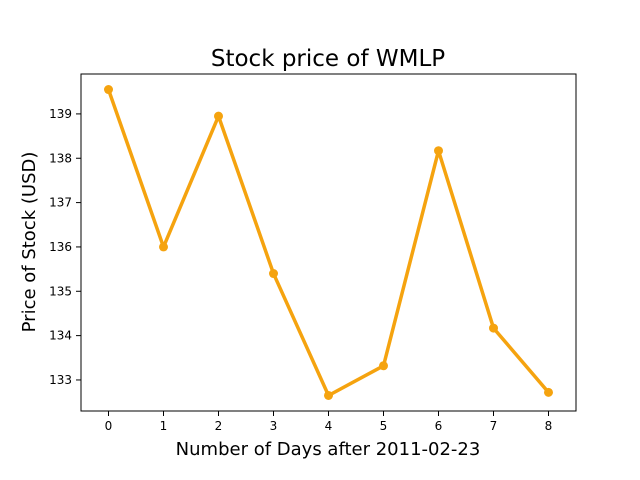 This screenshot has width=640, height=480. What do you see at coordinates (494, 426) in the screenshot?
I see `x-tick-label: 7` at bounding box center [494, 426].